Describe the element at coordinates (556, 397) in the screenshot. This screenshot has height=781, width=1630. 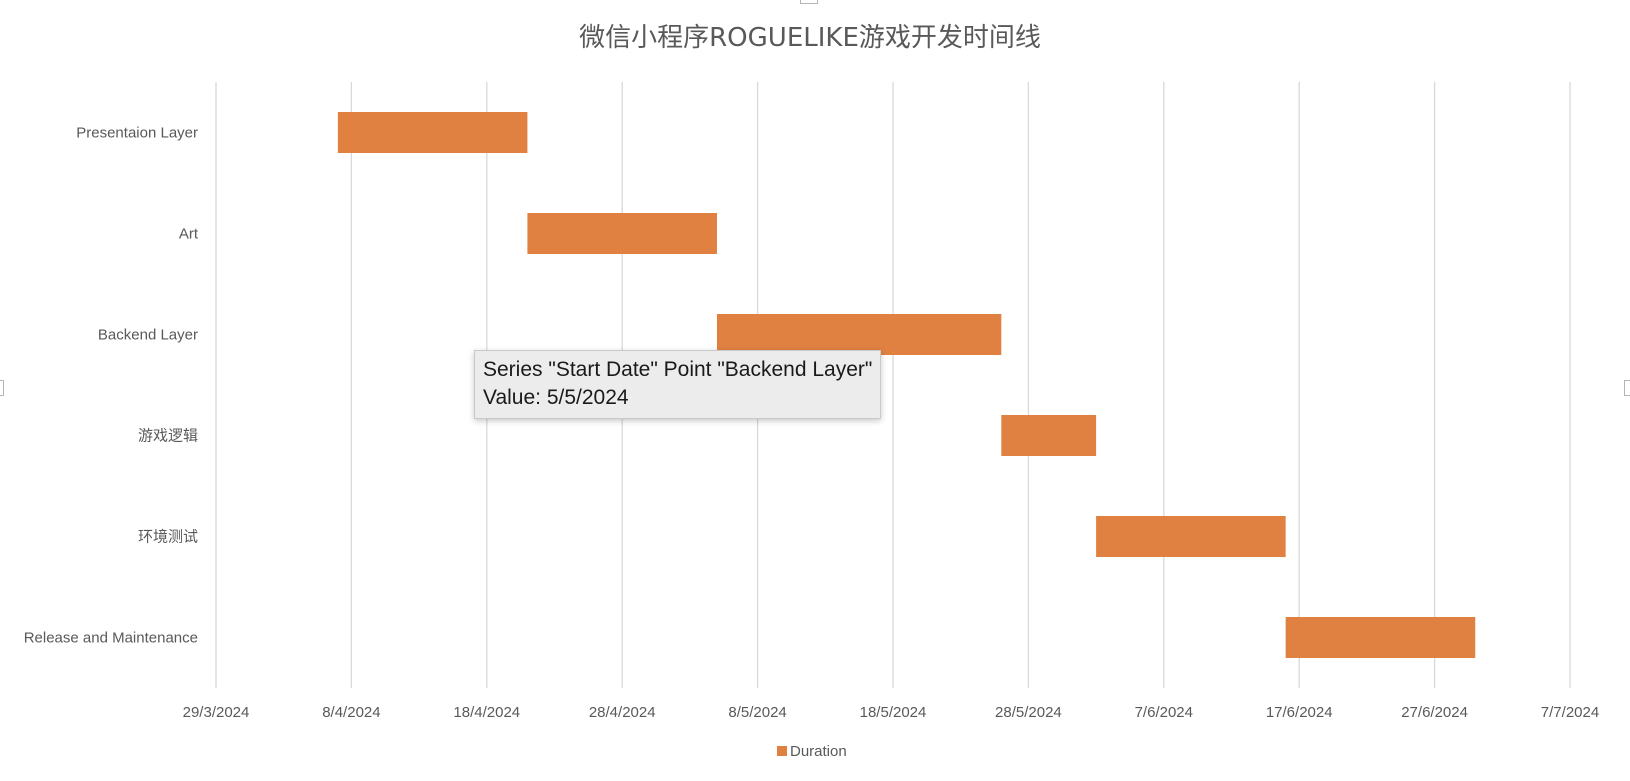
I see `tooltip-value-line: Value: 5/5/2024` at that location.